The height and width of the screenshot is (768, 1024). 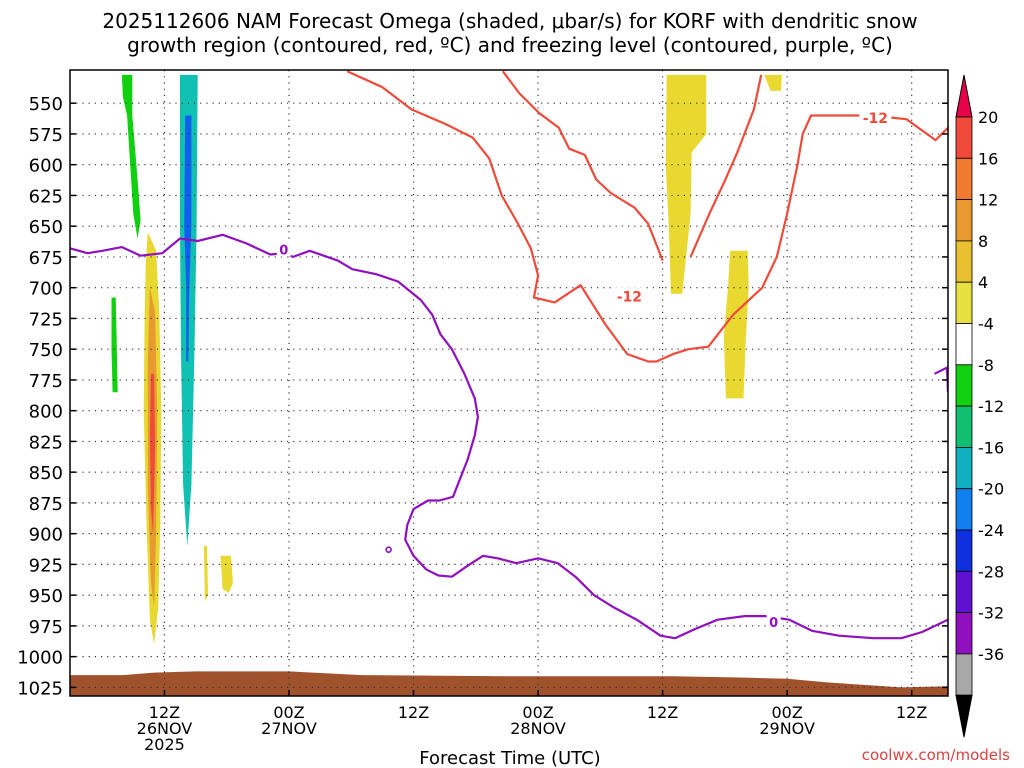 What do you see at coordinates (46, 535) in the screenshot?
I see `y-tick-label-900: 900` at bounding box center [46, 535].